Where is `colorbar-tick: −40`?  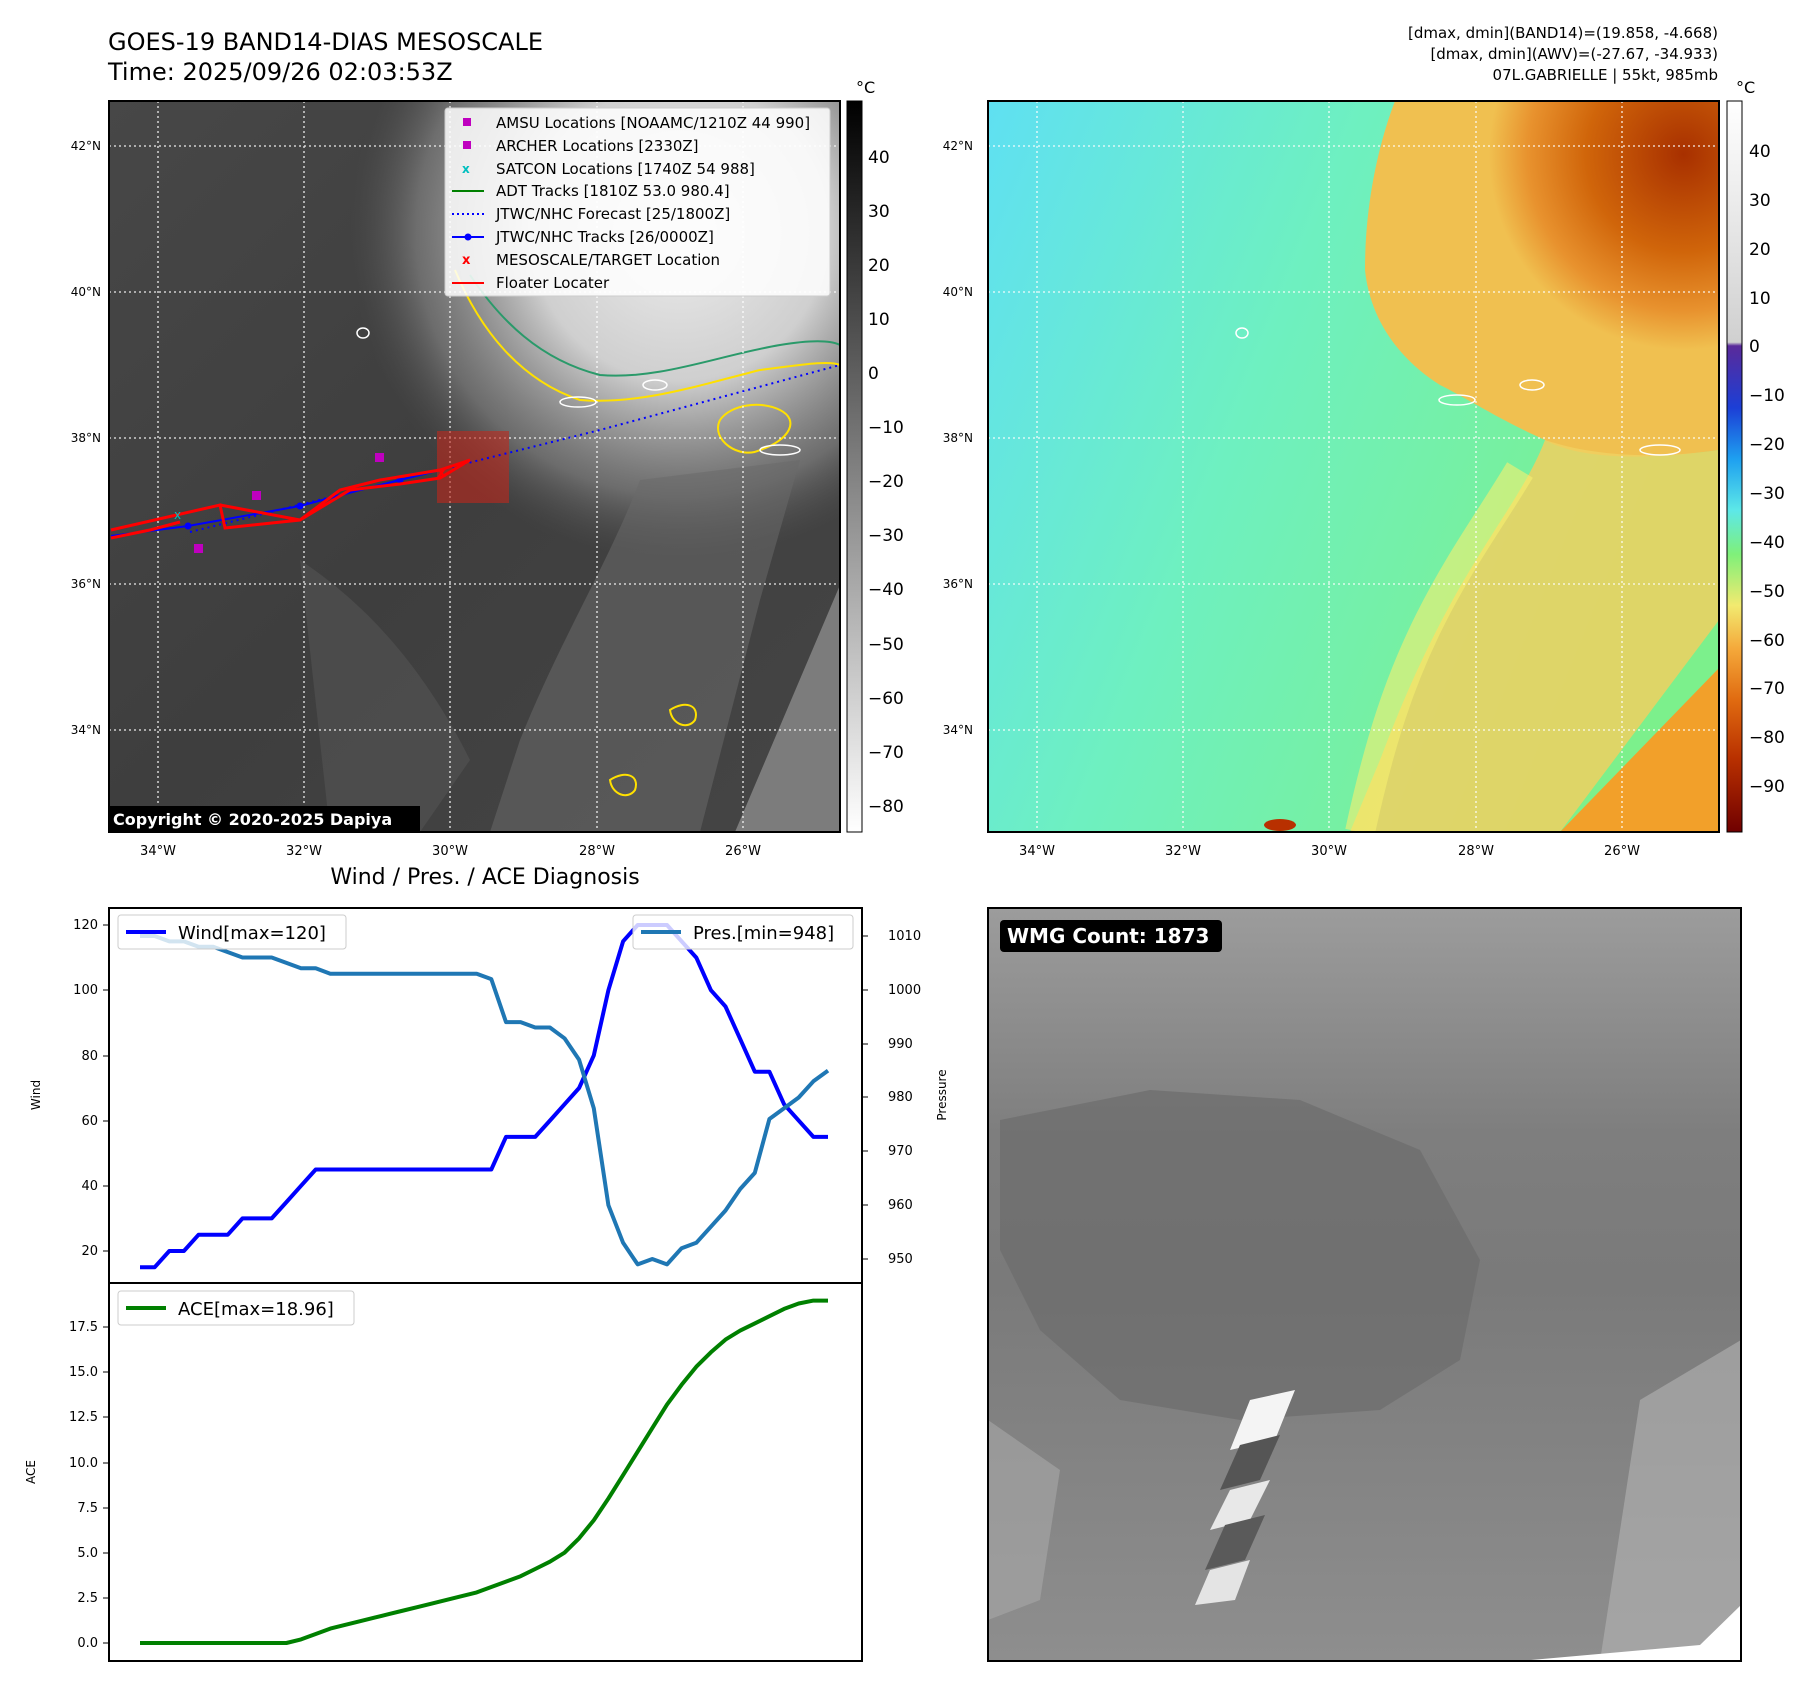 colorbar-tick: −40 is located at coordinates (886, 590).